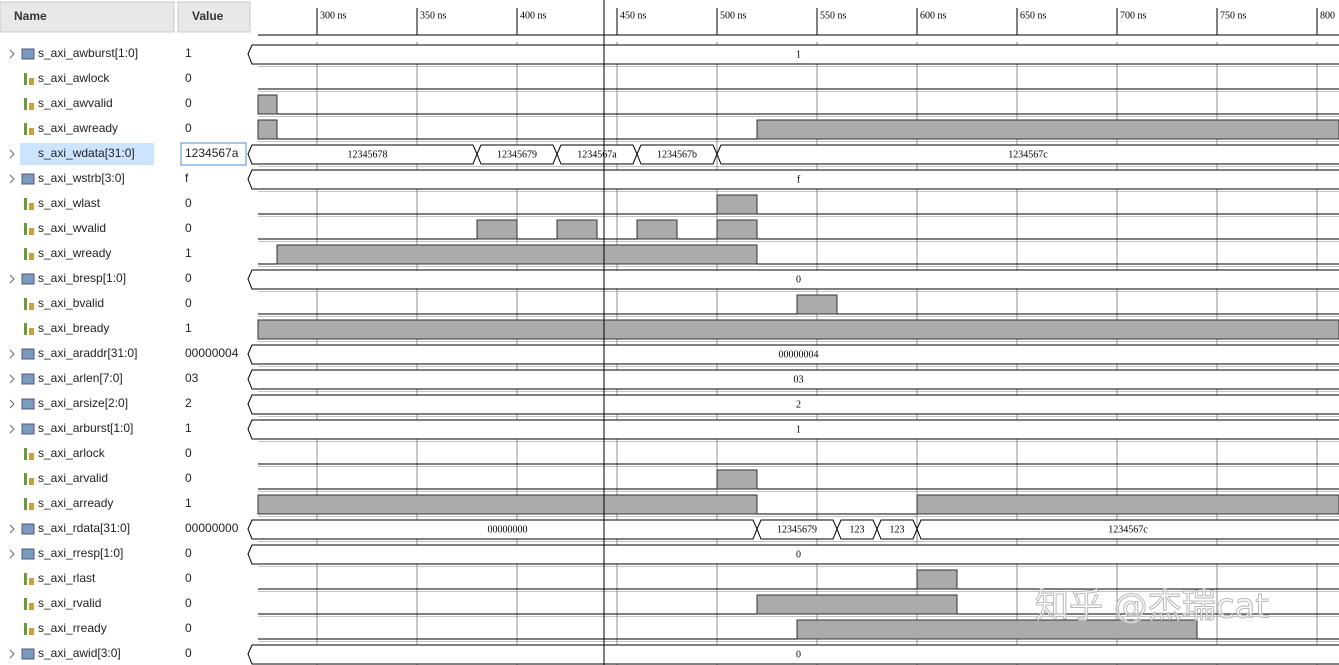 This screenshot has height=665, width=1339. What do you see at coordinates (69, 603) in the screenshot?
I see `signal-name: s_axi_rvalid` at bounding box center [69, 603].